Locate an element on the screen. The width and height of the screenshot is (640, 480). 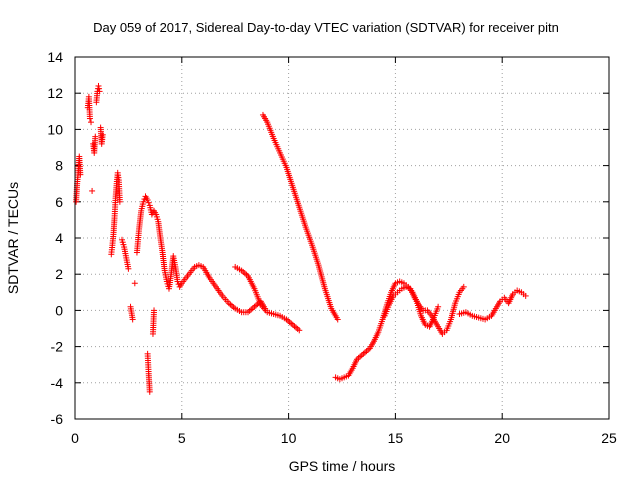
y-tick-label: 6 is located at coordinates (59, 202).